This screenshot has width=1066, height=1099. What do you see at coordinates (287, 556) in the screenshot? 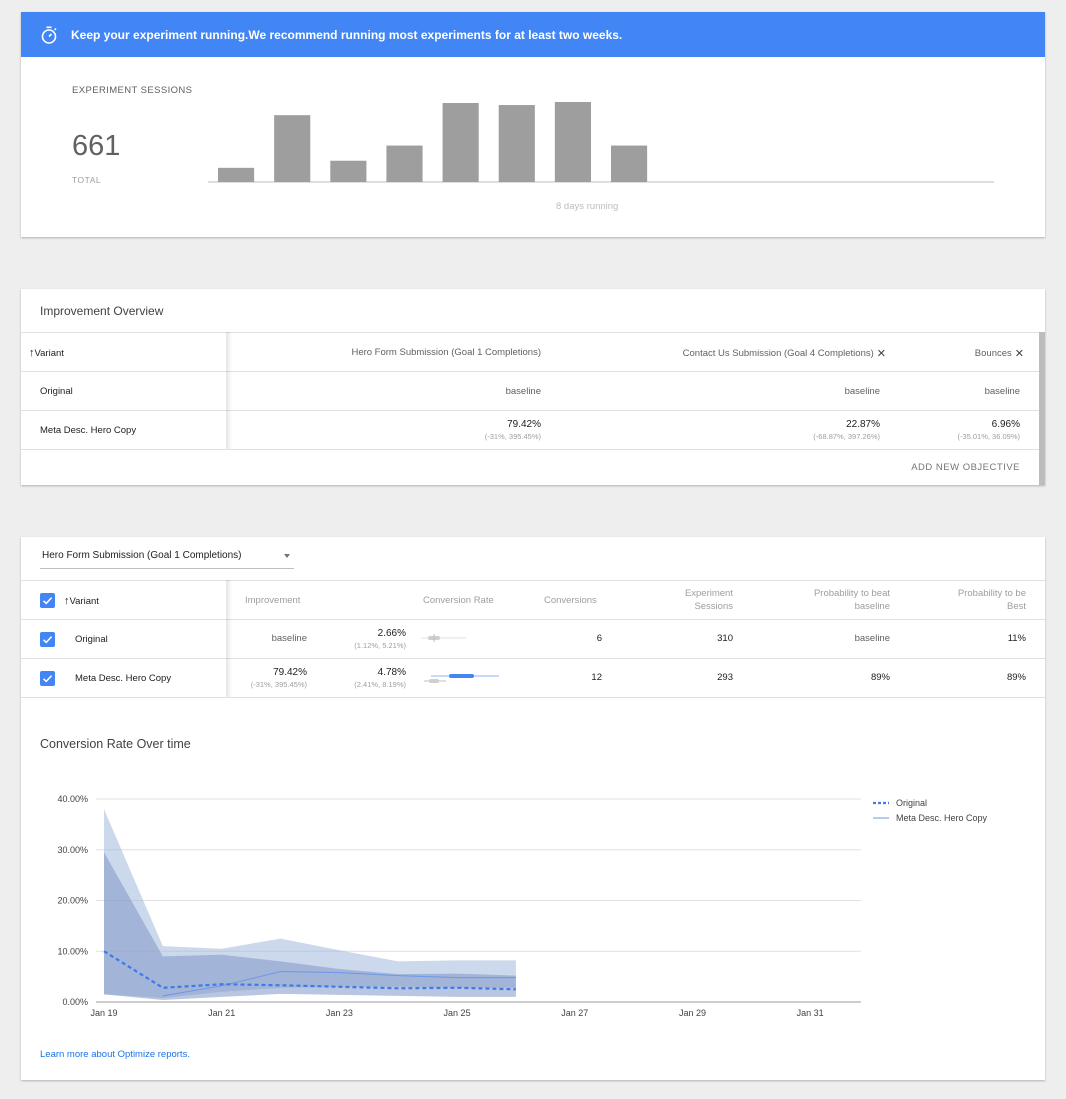
I see `chevron-down-icon` at bounding box center [287, 556].